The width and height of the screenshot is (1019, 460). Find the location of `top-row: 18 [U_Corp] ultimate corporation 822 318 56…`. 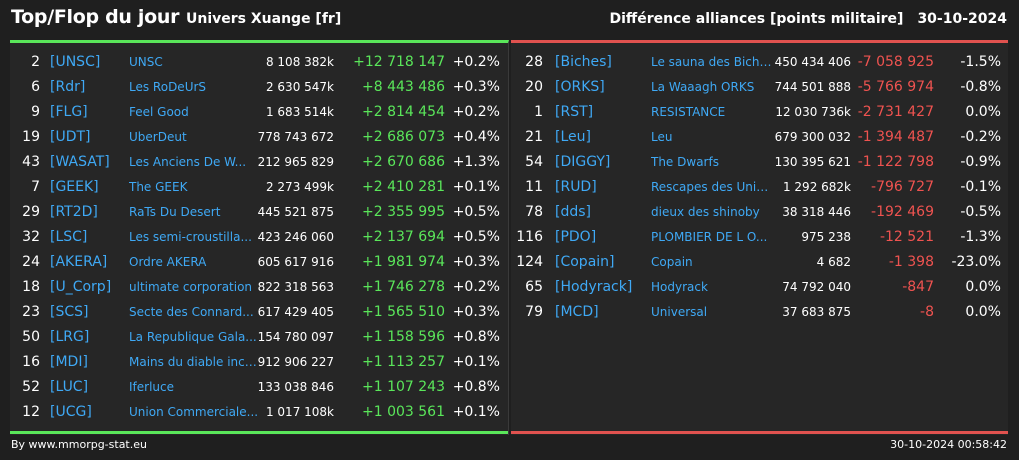

top-row: 18 [U_Corp] ultimate corporation 822 318 56… is located at coordinates (259, 287).